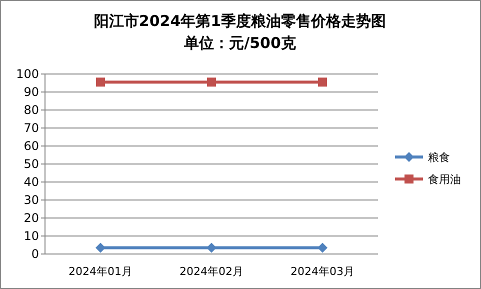 This screenshot has width=481, height=289. Describe the element at coordinates (322, 271) in the screenshot. I see `x-tick-label: 2024年03月` at that location.